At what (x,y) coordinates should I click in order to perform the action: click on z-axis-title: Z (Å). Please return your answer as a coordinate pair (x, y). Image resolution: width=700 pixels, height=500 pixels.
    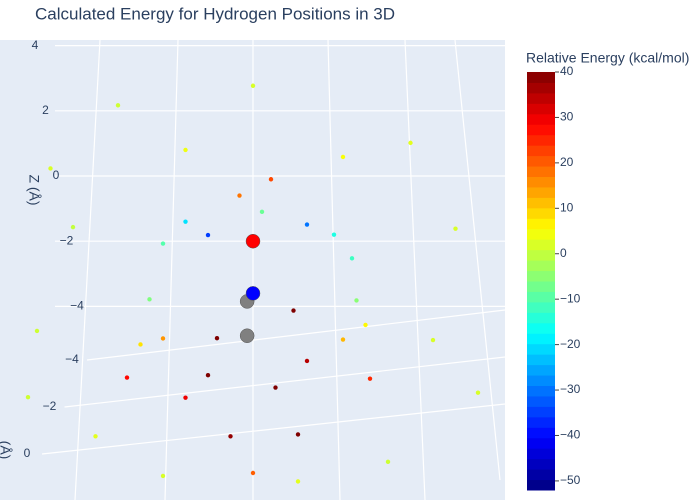
    Looking at the image, I should click on (34, 189).